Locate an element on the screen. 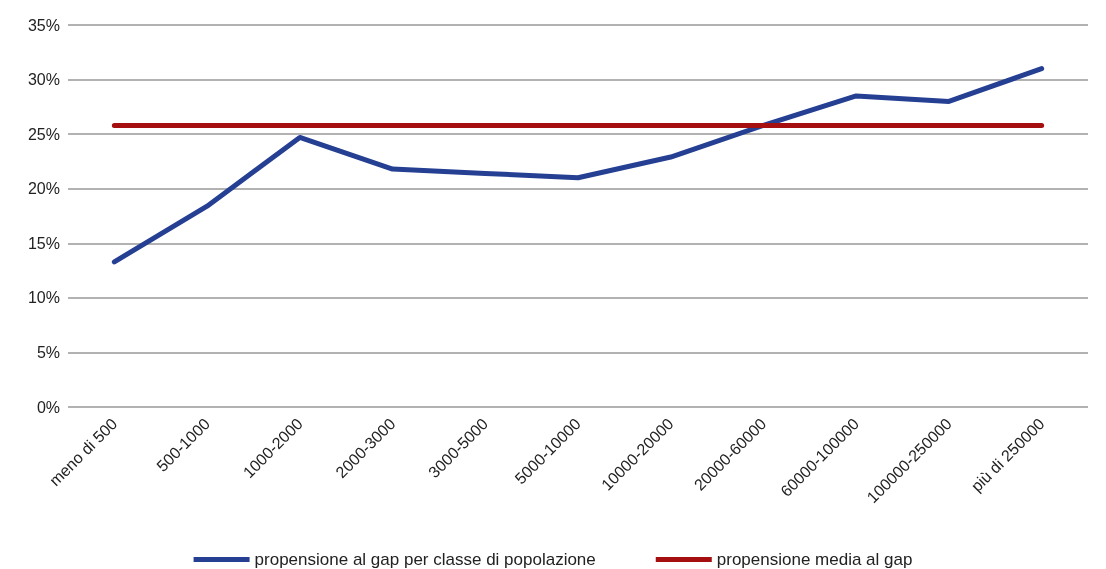 The height and width of the screenshot is (569, 1106). legend-label: propensione al gap per classe di popolazione is located at coordinates (425, 559).